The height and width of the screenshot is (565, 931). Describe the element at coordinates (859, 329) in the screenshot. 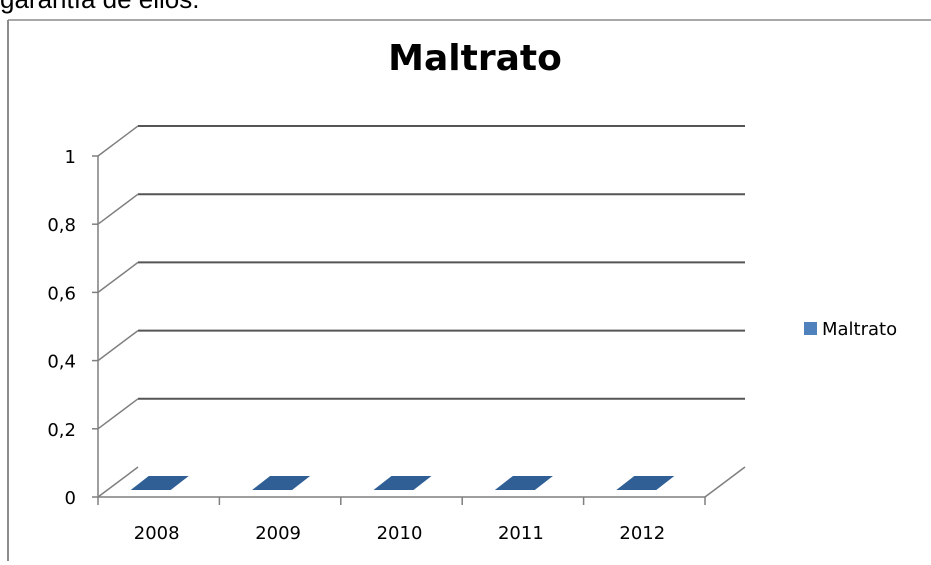

I see `legend-label-maltrato: Maltrato` at that location.